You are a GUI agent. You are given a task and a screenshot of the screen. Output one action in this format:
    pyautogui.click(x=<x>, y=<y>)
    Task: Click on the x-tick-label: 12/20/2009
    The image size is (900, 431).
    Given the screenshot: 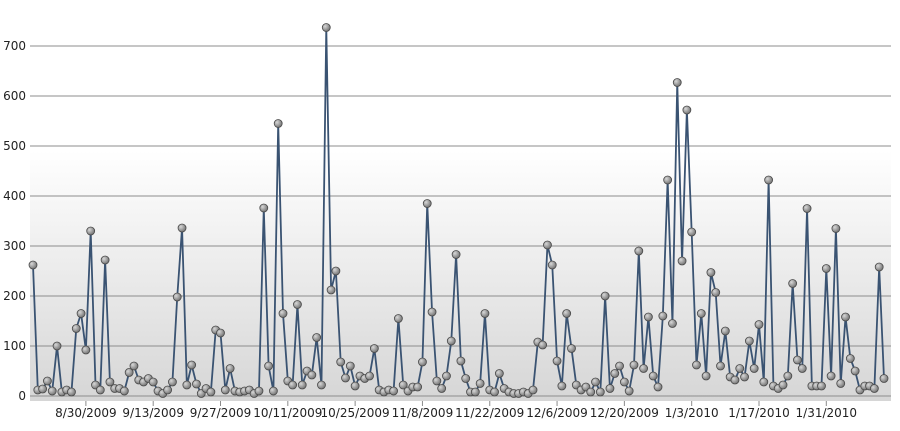 What is the action you would take?
    pyautogui.click(x=624, y=413)
    